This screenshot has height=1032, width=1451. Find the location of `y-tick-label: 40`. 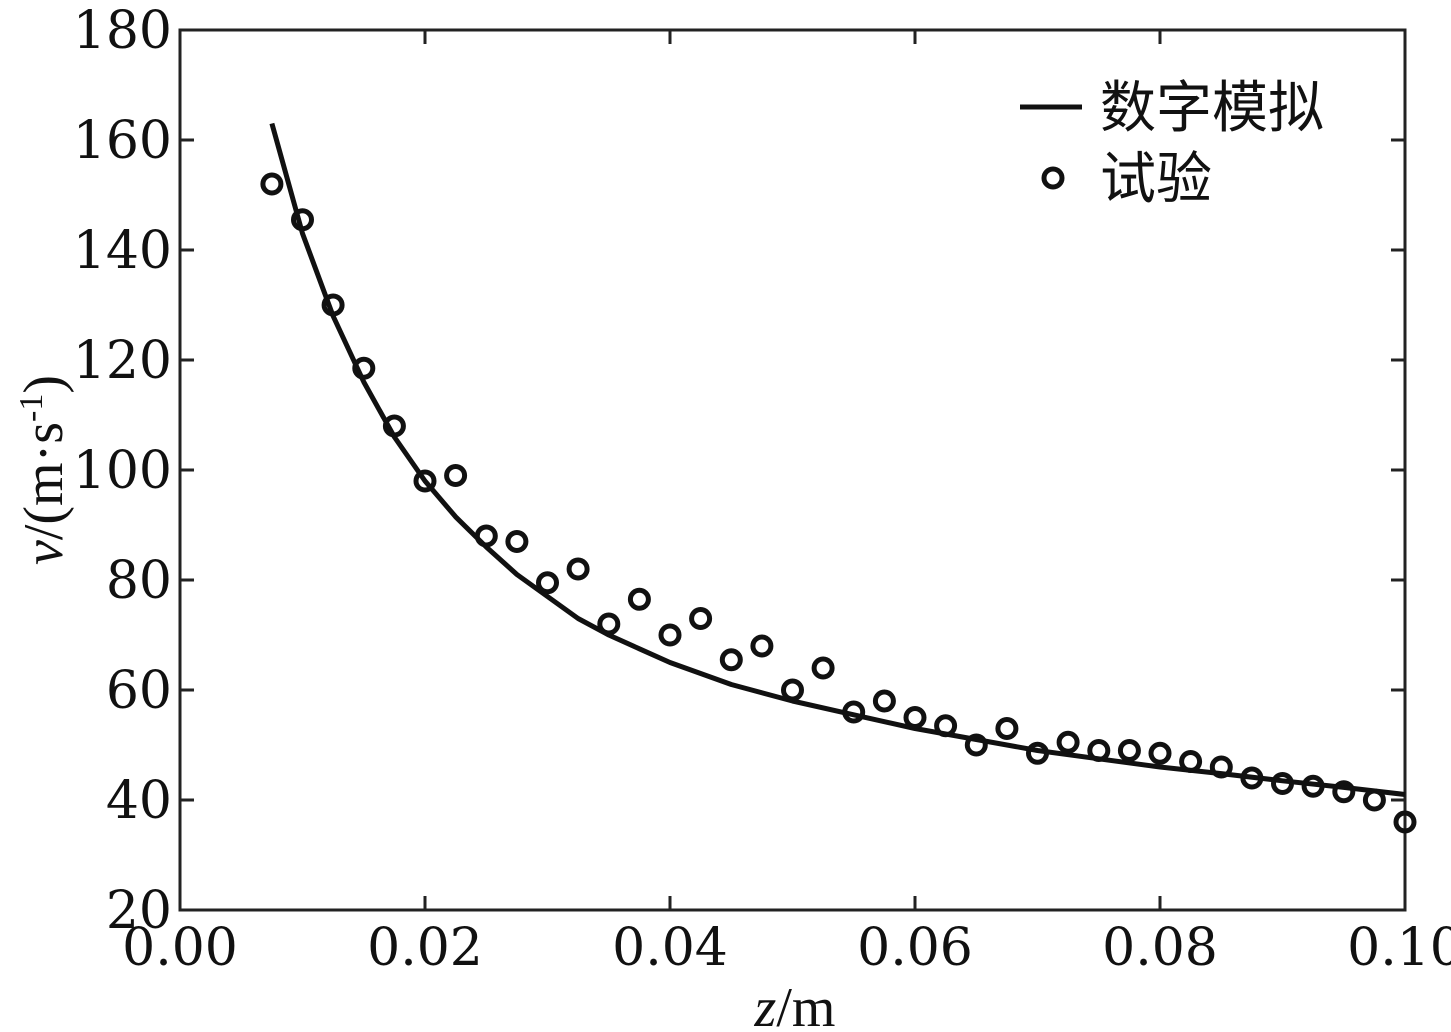

y-tick-label: 40 is located at coordinates (139, 801).